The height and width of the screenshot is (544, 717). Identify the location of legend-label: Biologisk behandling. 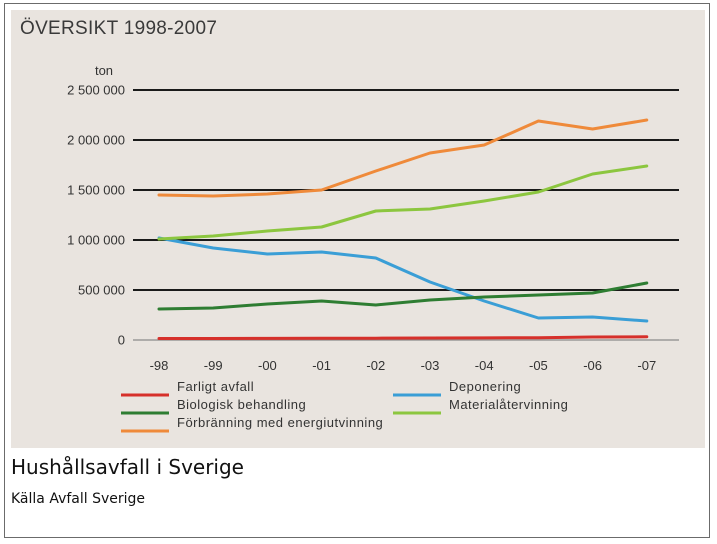
(241, 404).